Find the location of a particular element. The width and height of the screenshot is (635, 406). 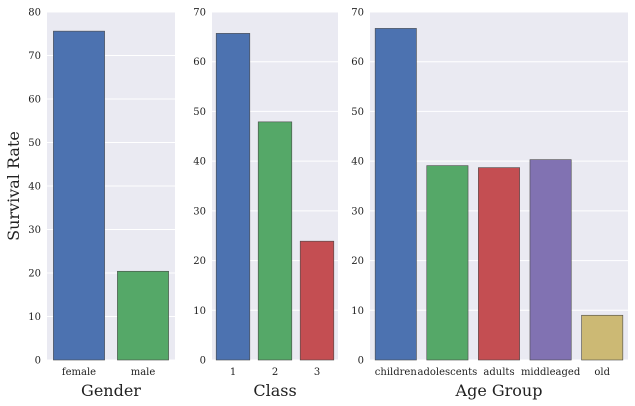

class-x-axis-label: Class is located at coordinates (274, 390).